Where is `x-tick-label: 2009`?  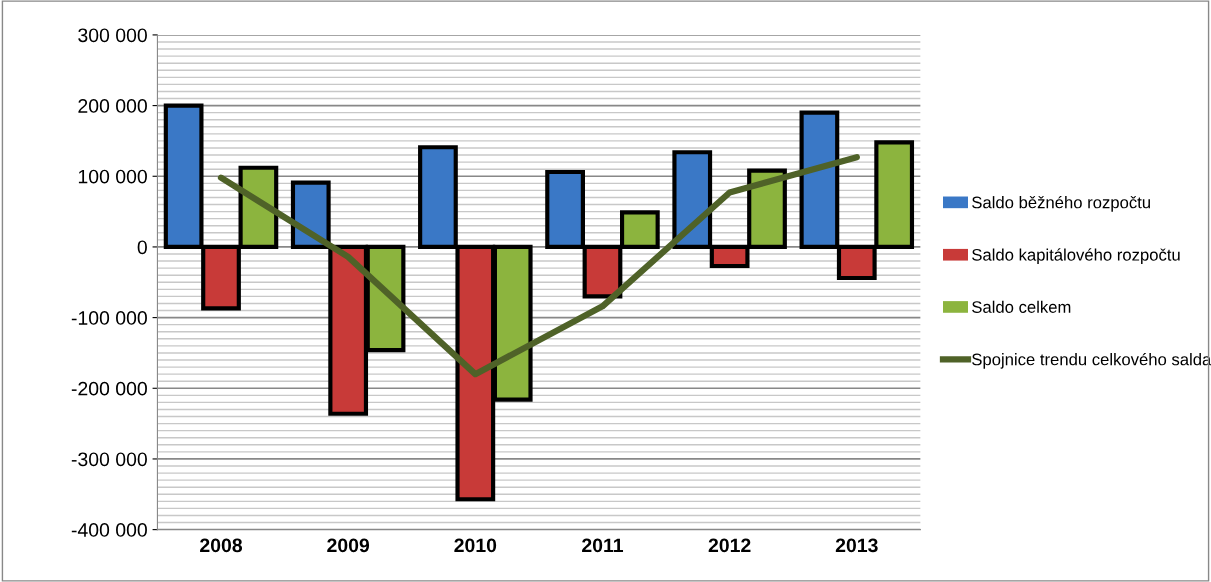
x-tick-label: 2009 is located at coordinates (348, 545).